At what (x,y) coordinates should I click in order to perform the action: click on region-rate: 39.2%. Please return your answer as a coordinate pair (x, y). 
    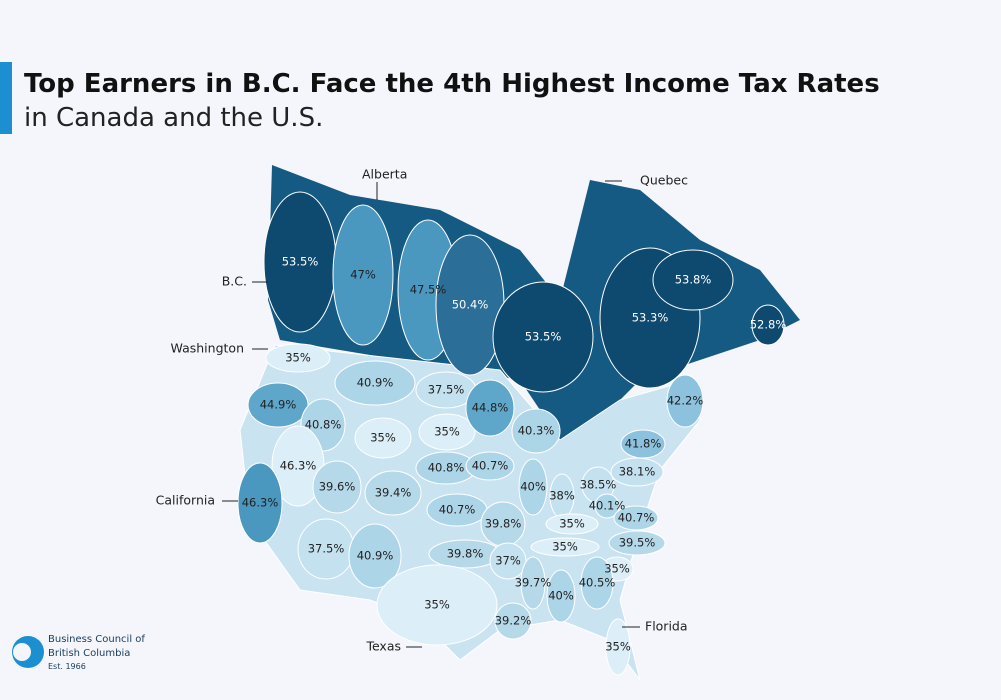
    Looking at the image, I should click on (513, 621).